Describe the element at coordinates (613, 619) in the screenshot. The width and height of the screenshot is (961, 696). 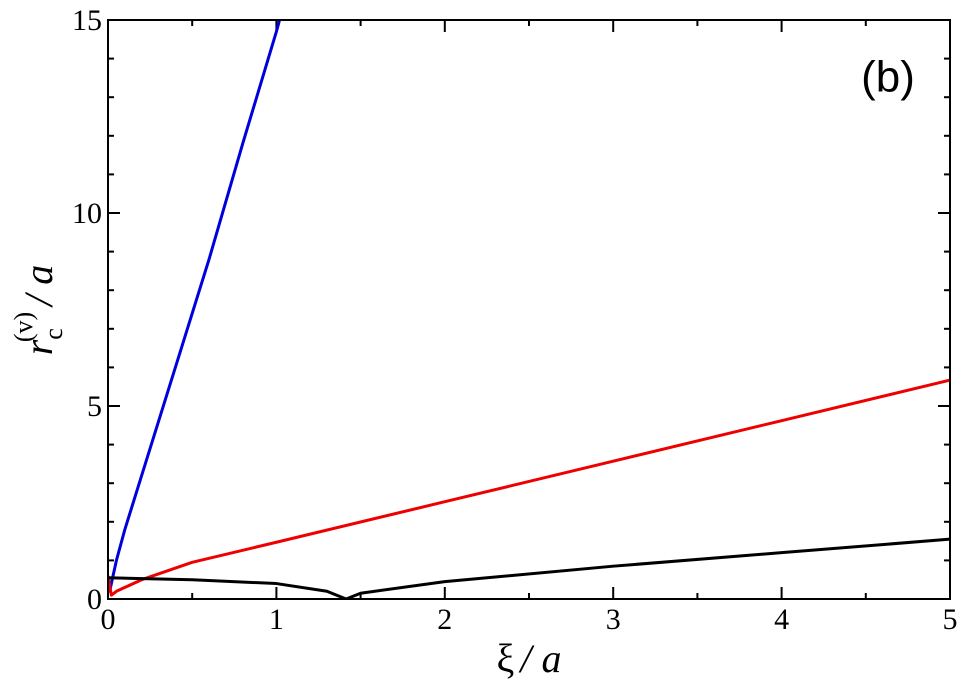
I see `x-tick-label: 3` at that location.